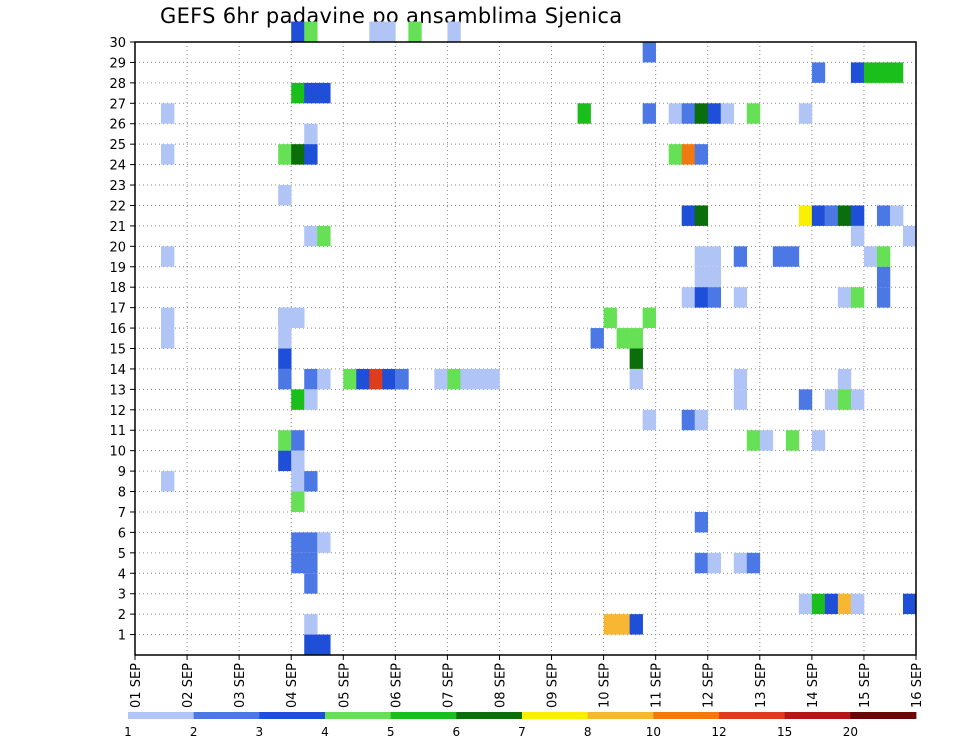  I want to click on y-tick-label: 6, so click(122, 533).